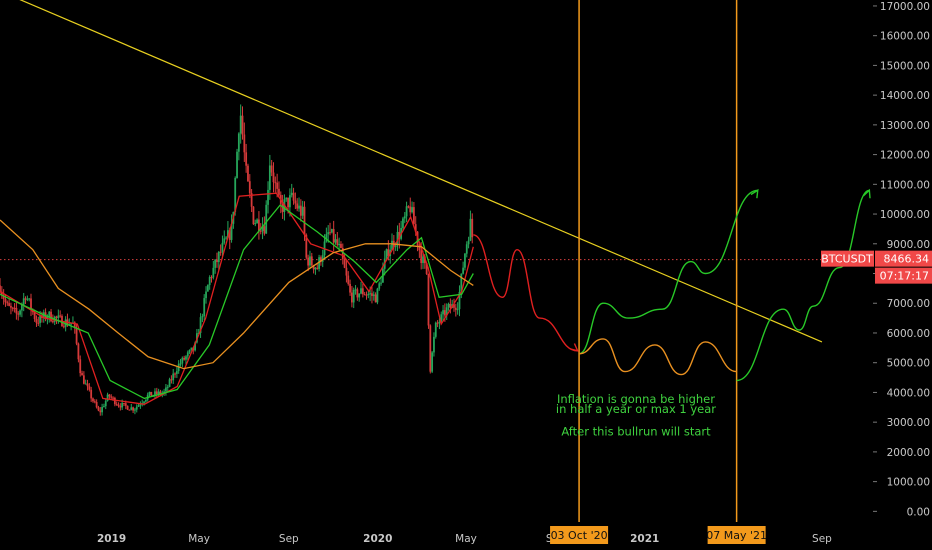 This screenshot has height=550, width=932. I want to click on y-tick-label: 12000.00, so click(905, 156).